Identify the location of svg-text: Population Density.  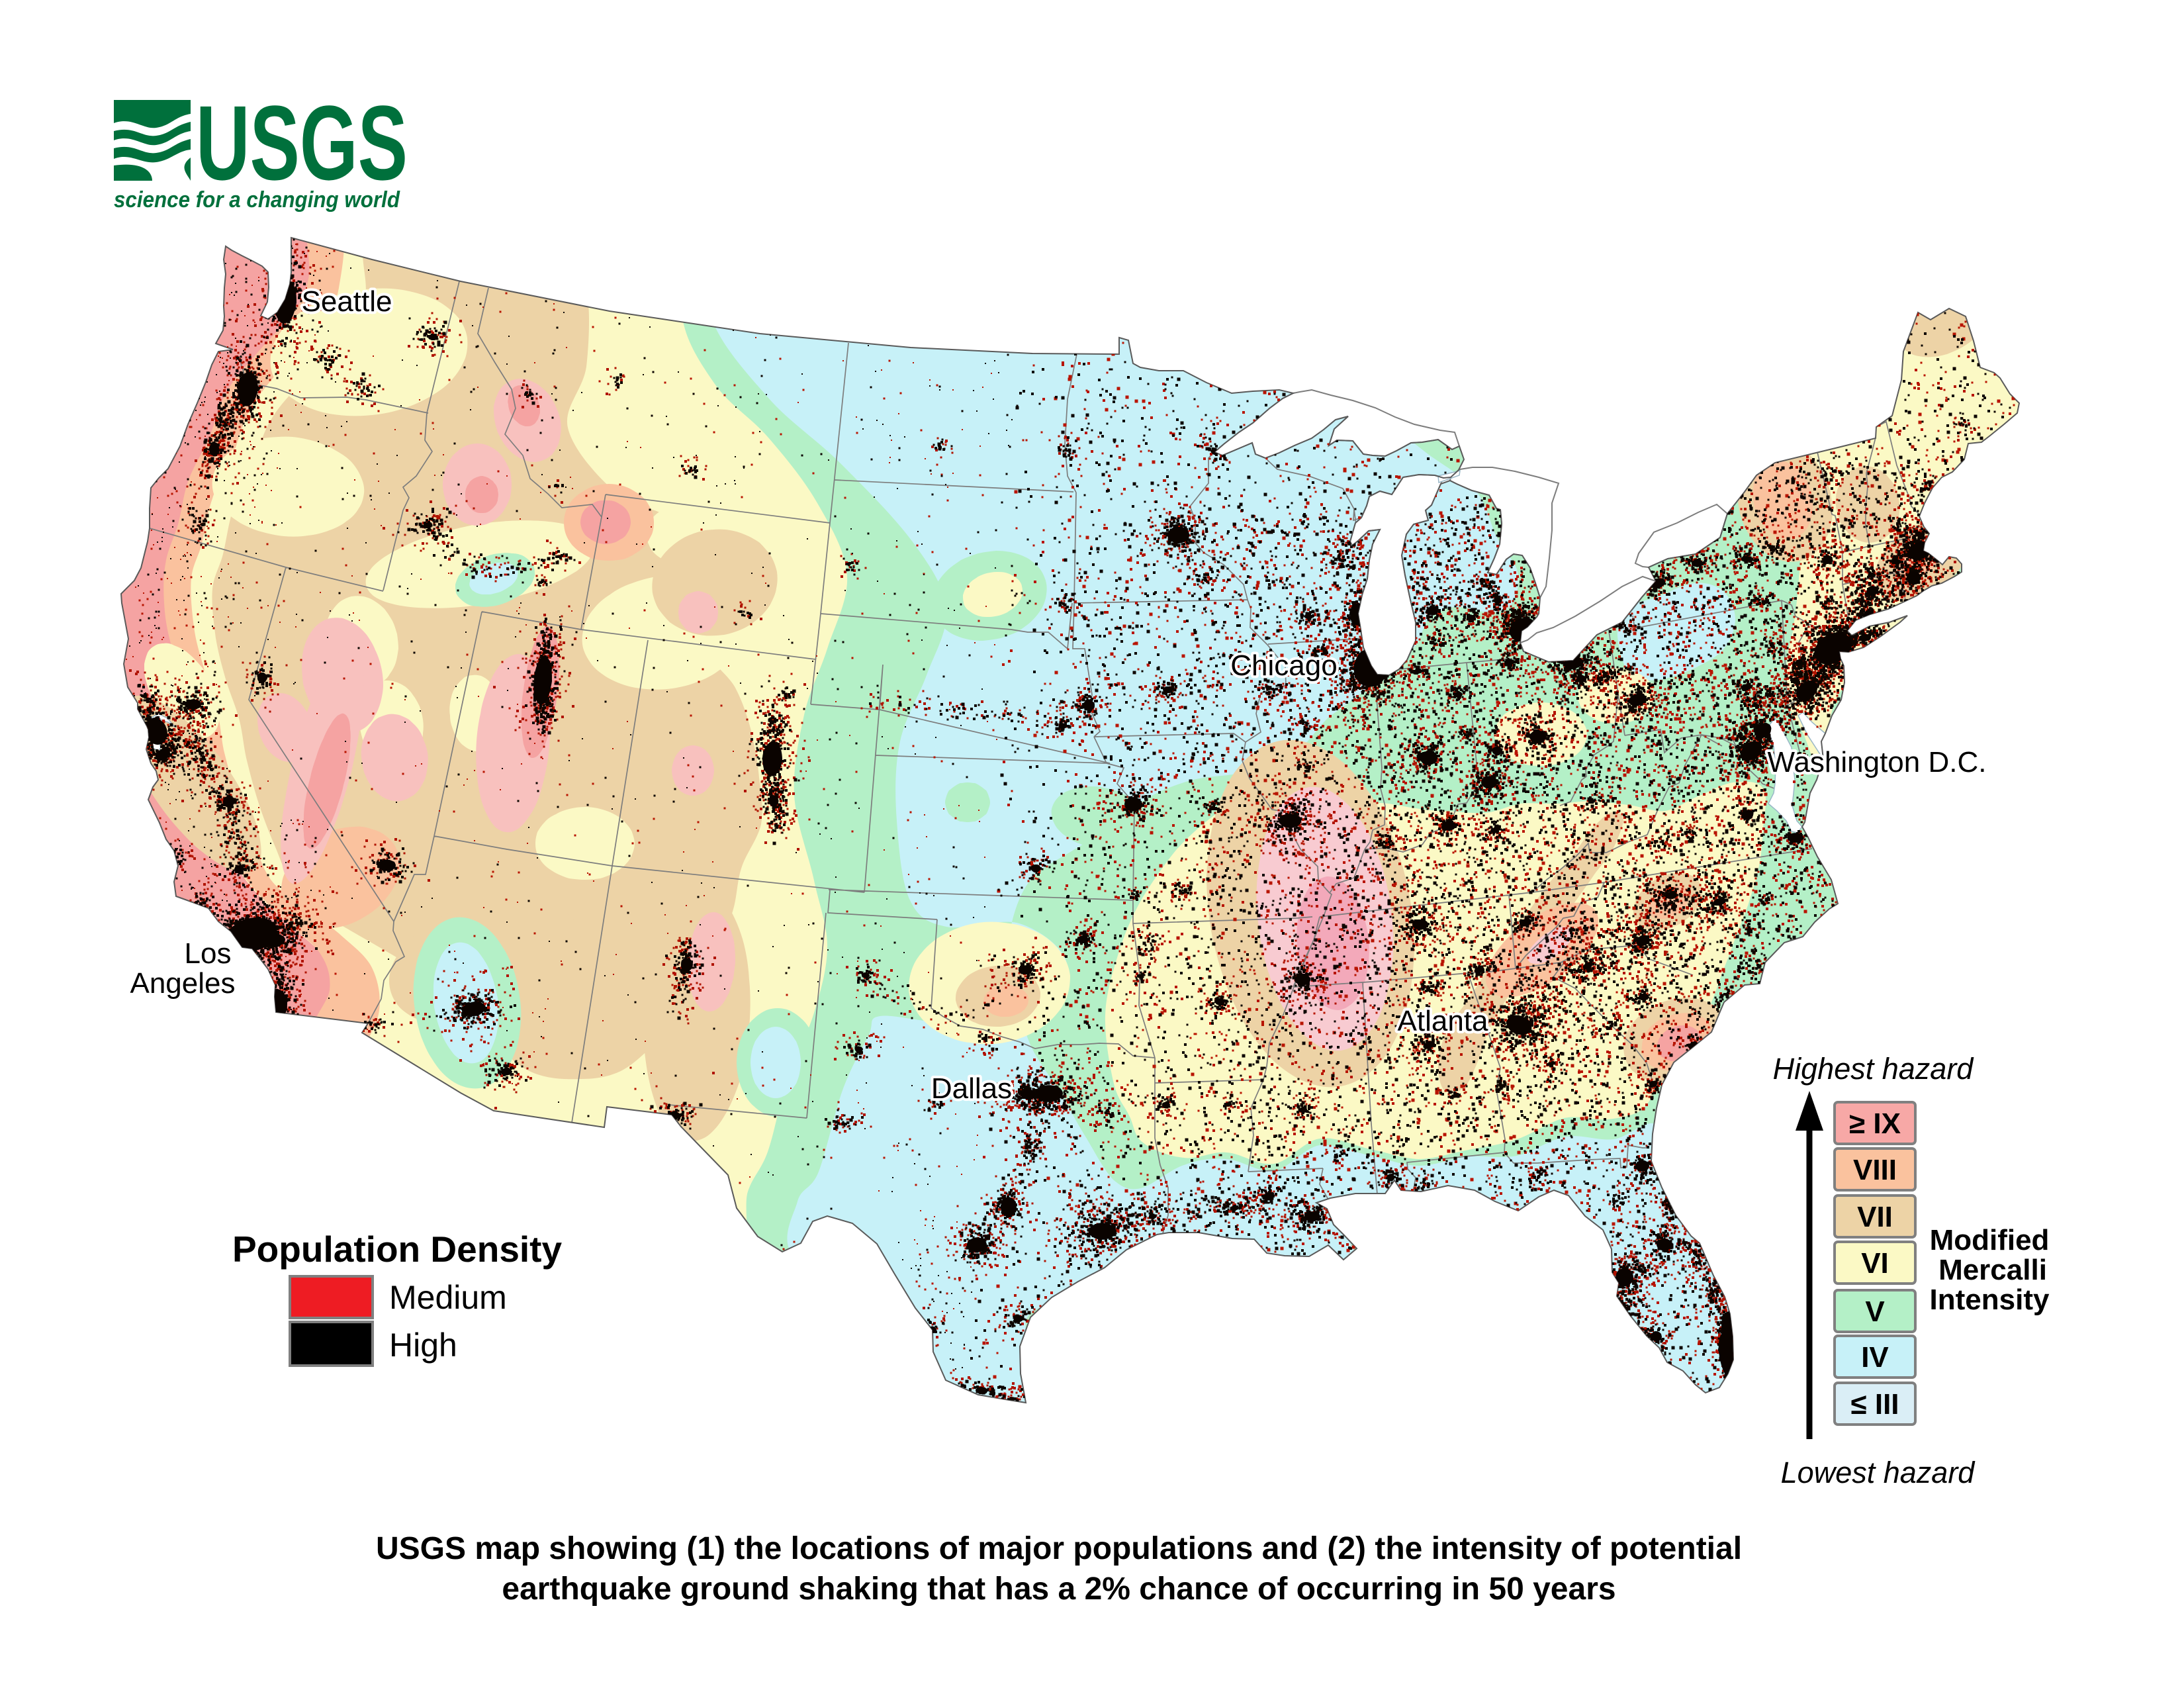
(397, 1249).